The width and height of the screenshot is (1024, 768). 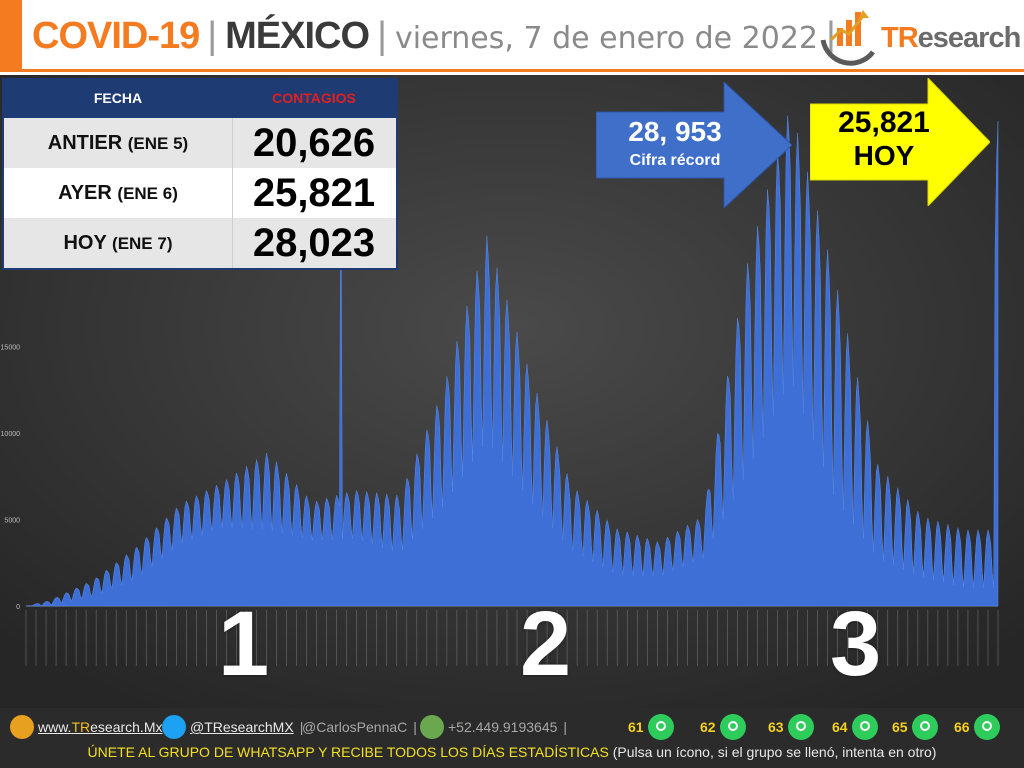 I want to click on y-tick-label: 10000, so click(x=11, y=434).